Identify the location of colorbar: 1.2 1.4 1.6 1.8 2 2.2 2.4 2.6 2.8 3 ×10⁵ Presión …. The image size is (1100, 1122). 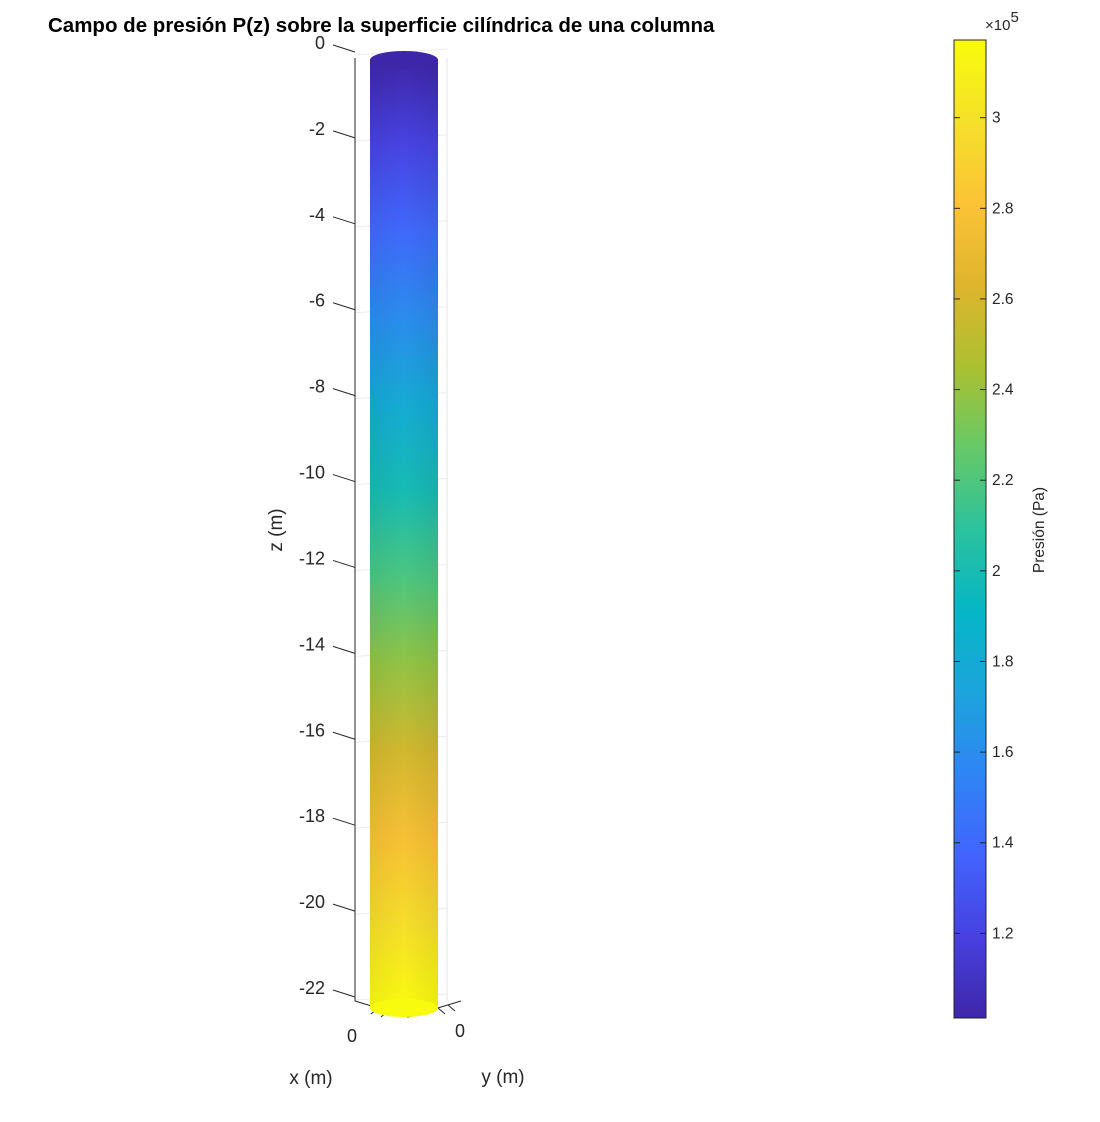
(1000, 514).